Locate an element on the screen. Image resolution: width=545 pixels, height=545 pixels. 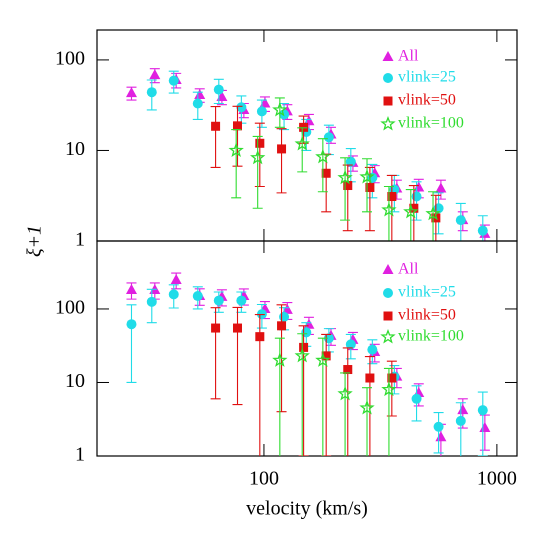
x-tick-label: 1000 is located at coordinates (497, 479).